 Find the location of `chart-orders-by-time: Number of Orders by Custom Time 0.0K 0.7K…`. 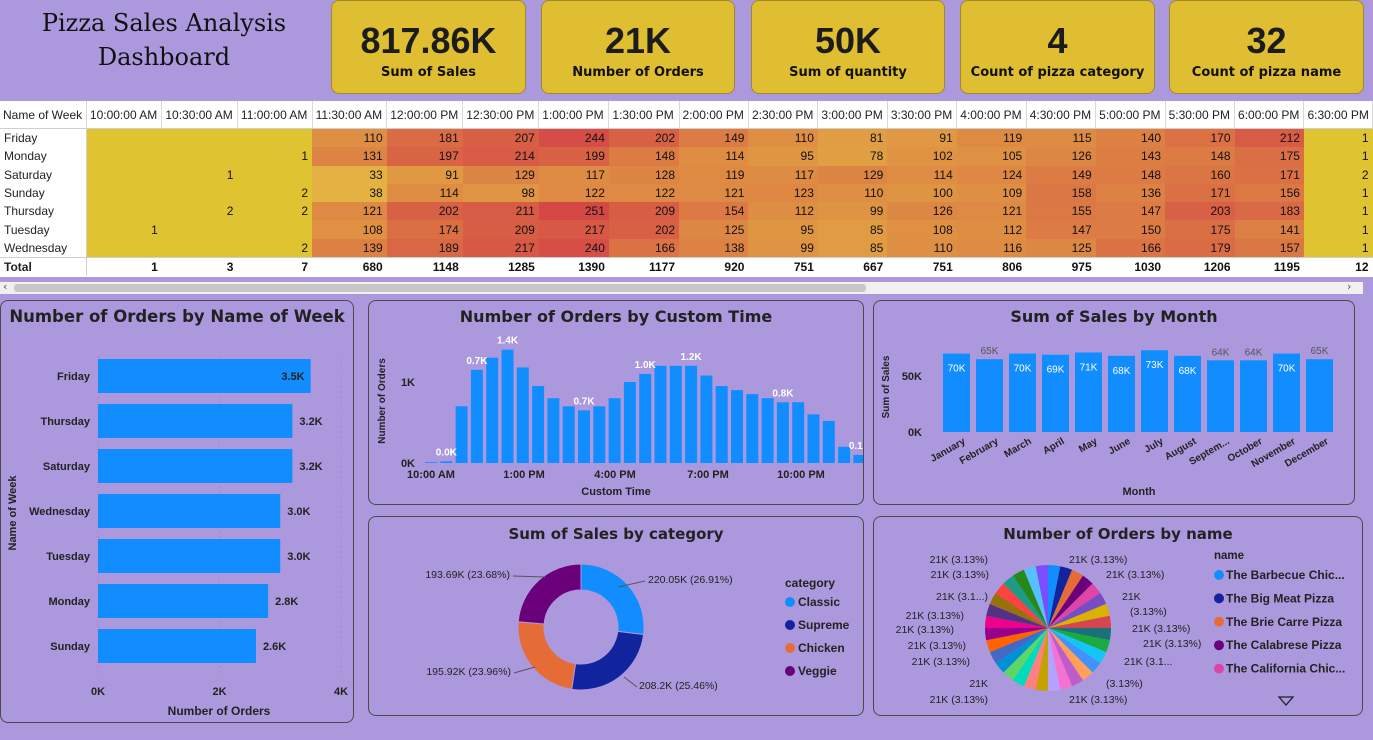

chart-orders-by-time: Number of Orders by Custom Time 0.0K 0.7K… is located at coordinates (616, 402).